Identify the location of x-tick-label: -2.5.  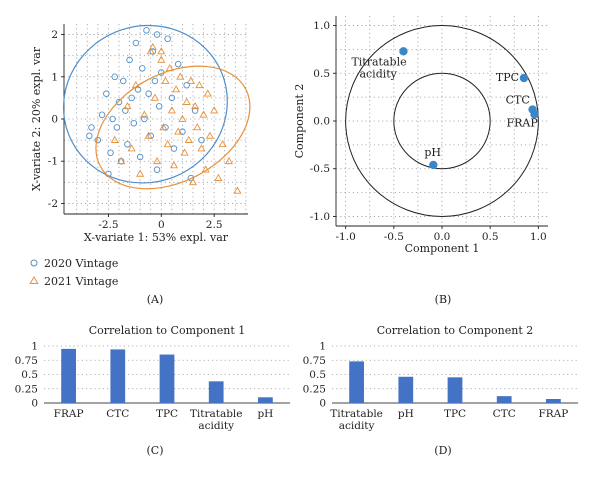
(108, 225).